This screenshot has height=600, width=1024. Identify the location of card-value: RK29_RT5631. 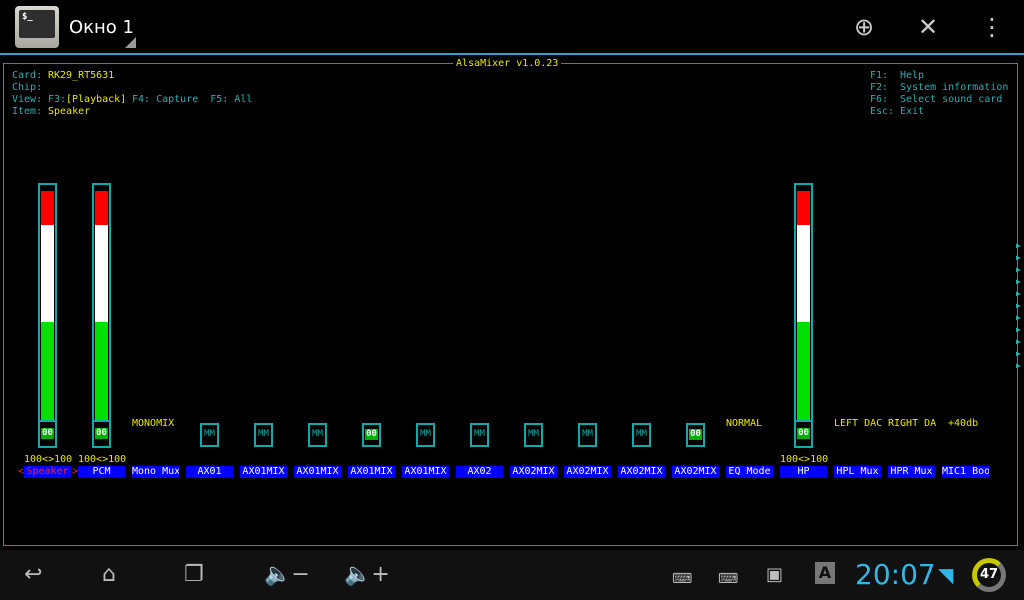
(81, 75).